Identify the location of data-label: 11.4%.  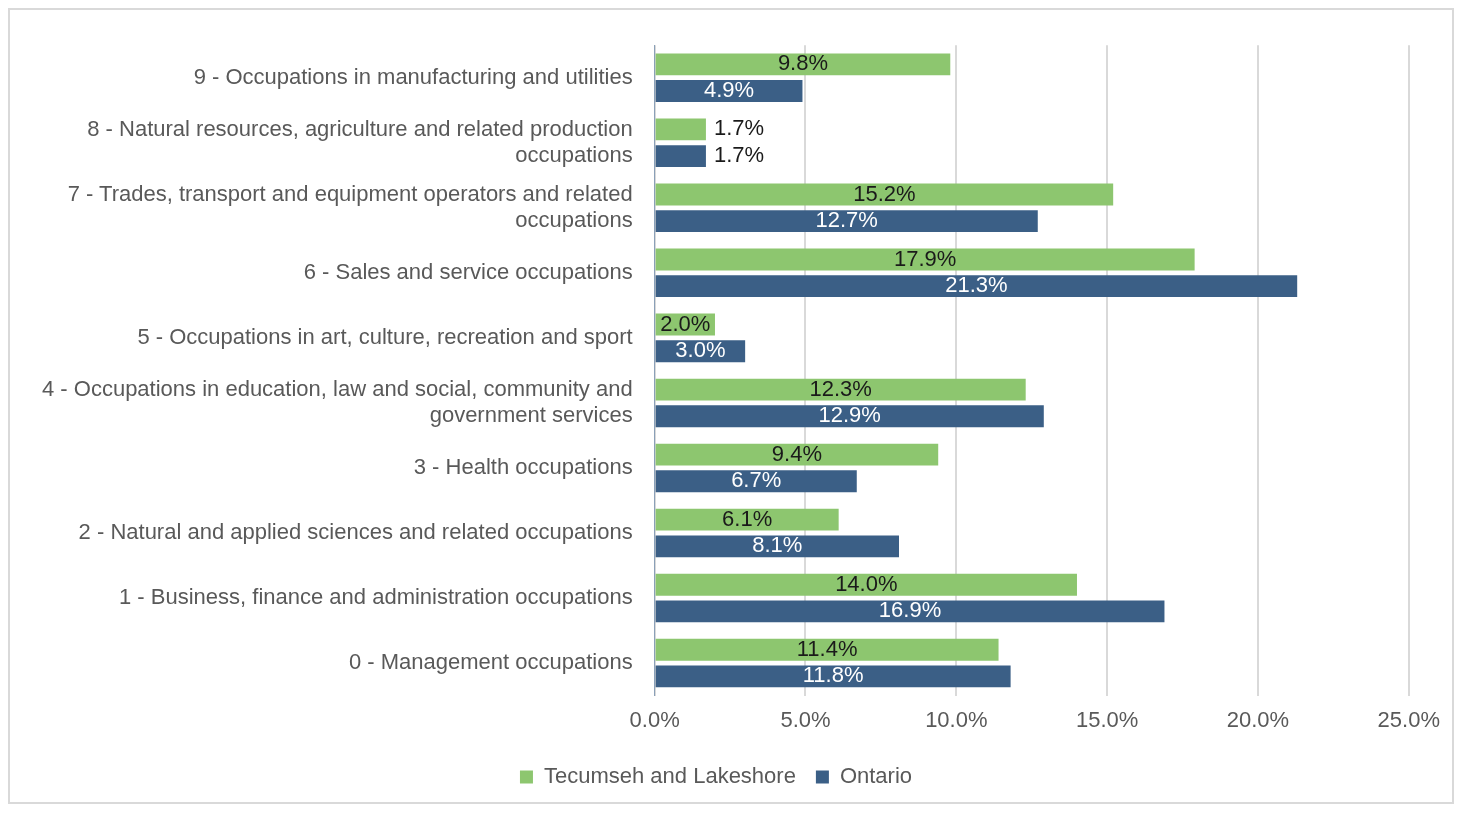
(827, 648).